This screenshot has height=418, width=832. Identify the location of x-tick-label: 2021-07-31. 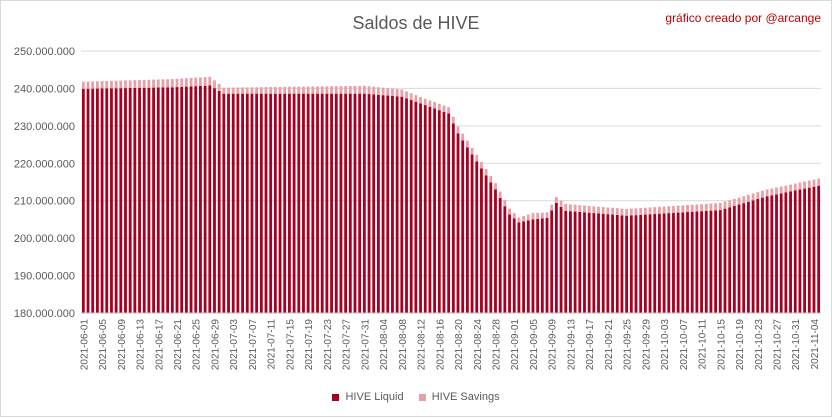
(365, 345).